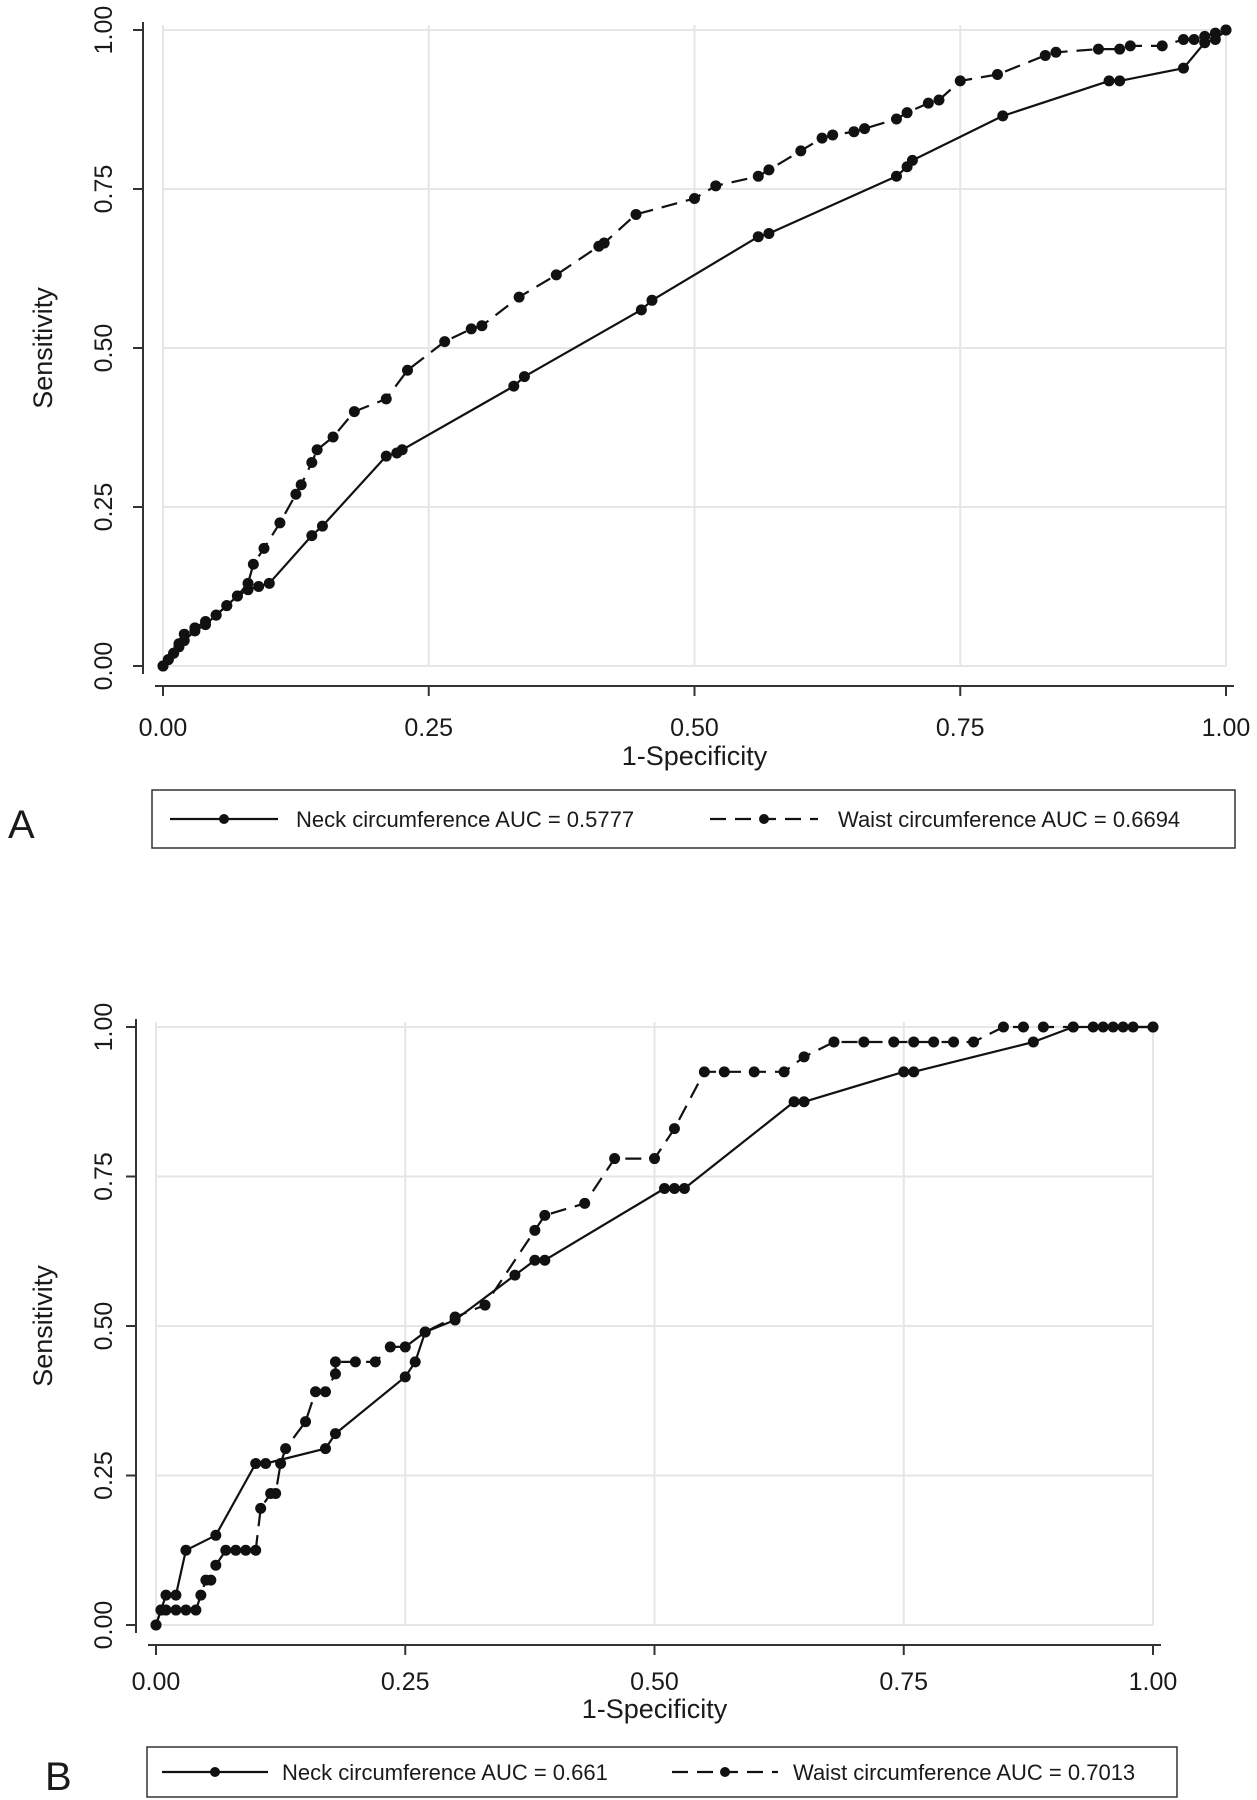  What do you see at coordinates (428, 728) in the screenshot?
I see `x-tick-label: 0.25` at bounding box center [428, 728].